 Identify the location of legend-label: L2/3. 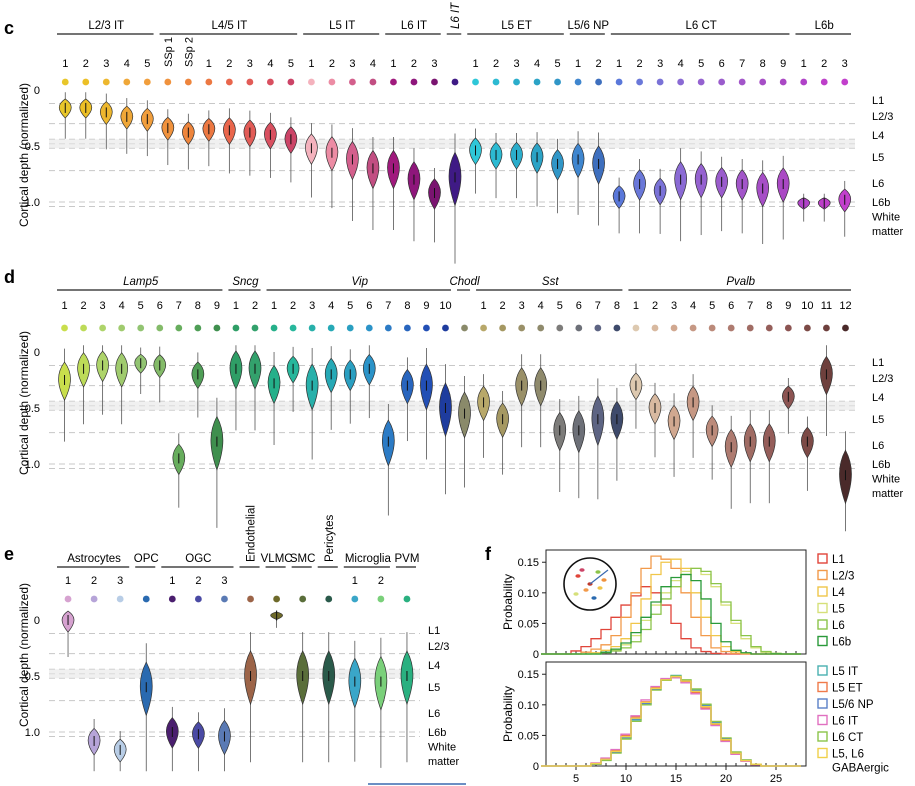
(843, 577).